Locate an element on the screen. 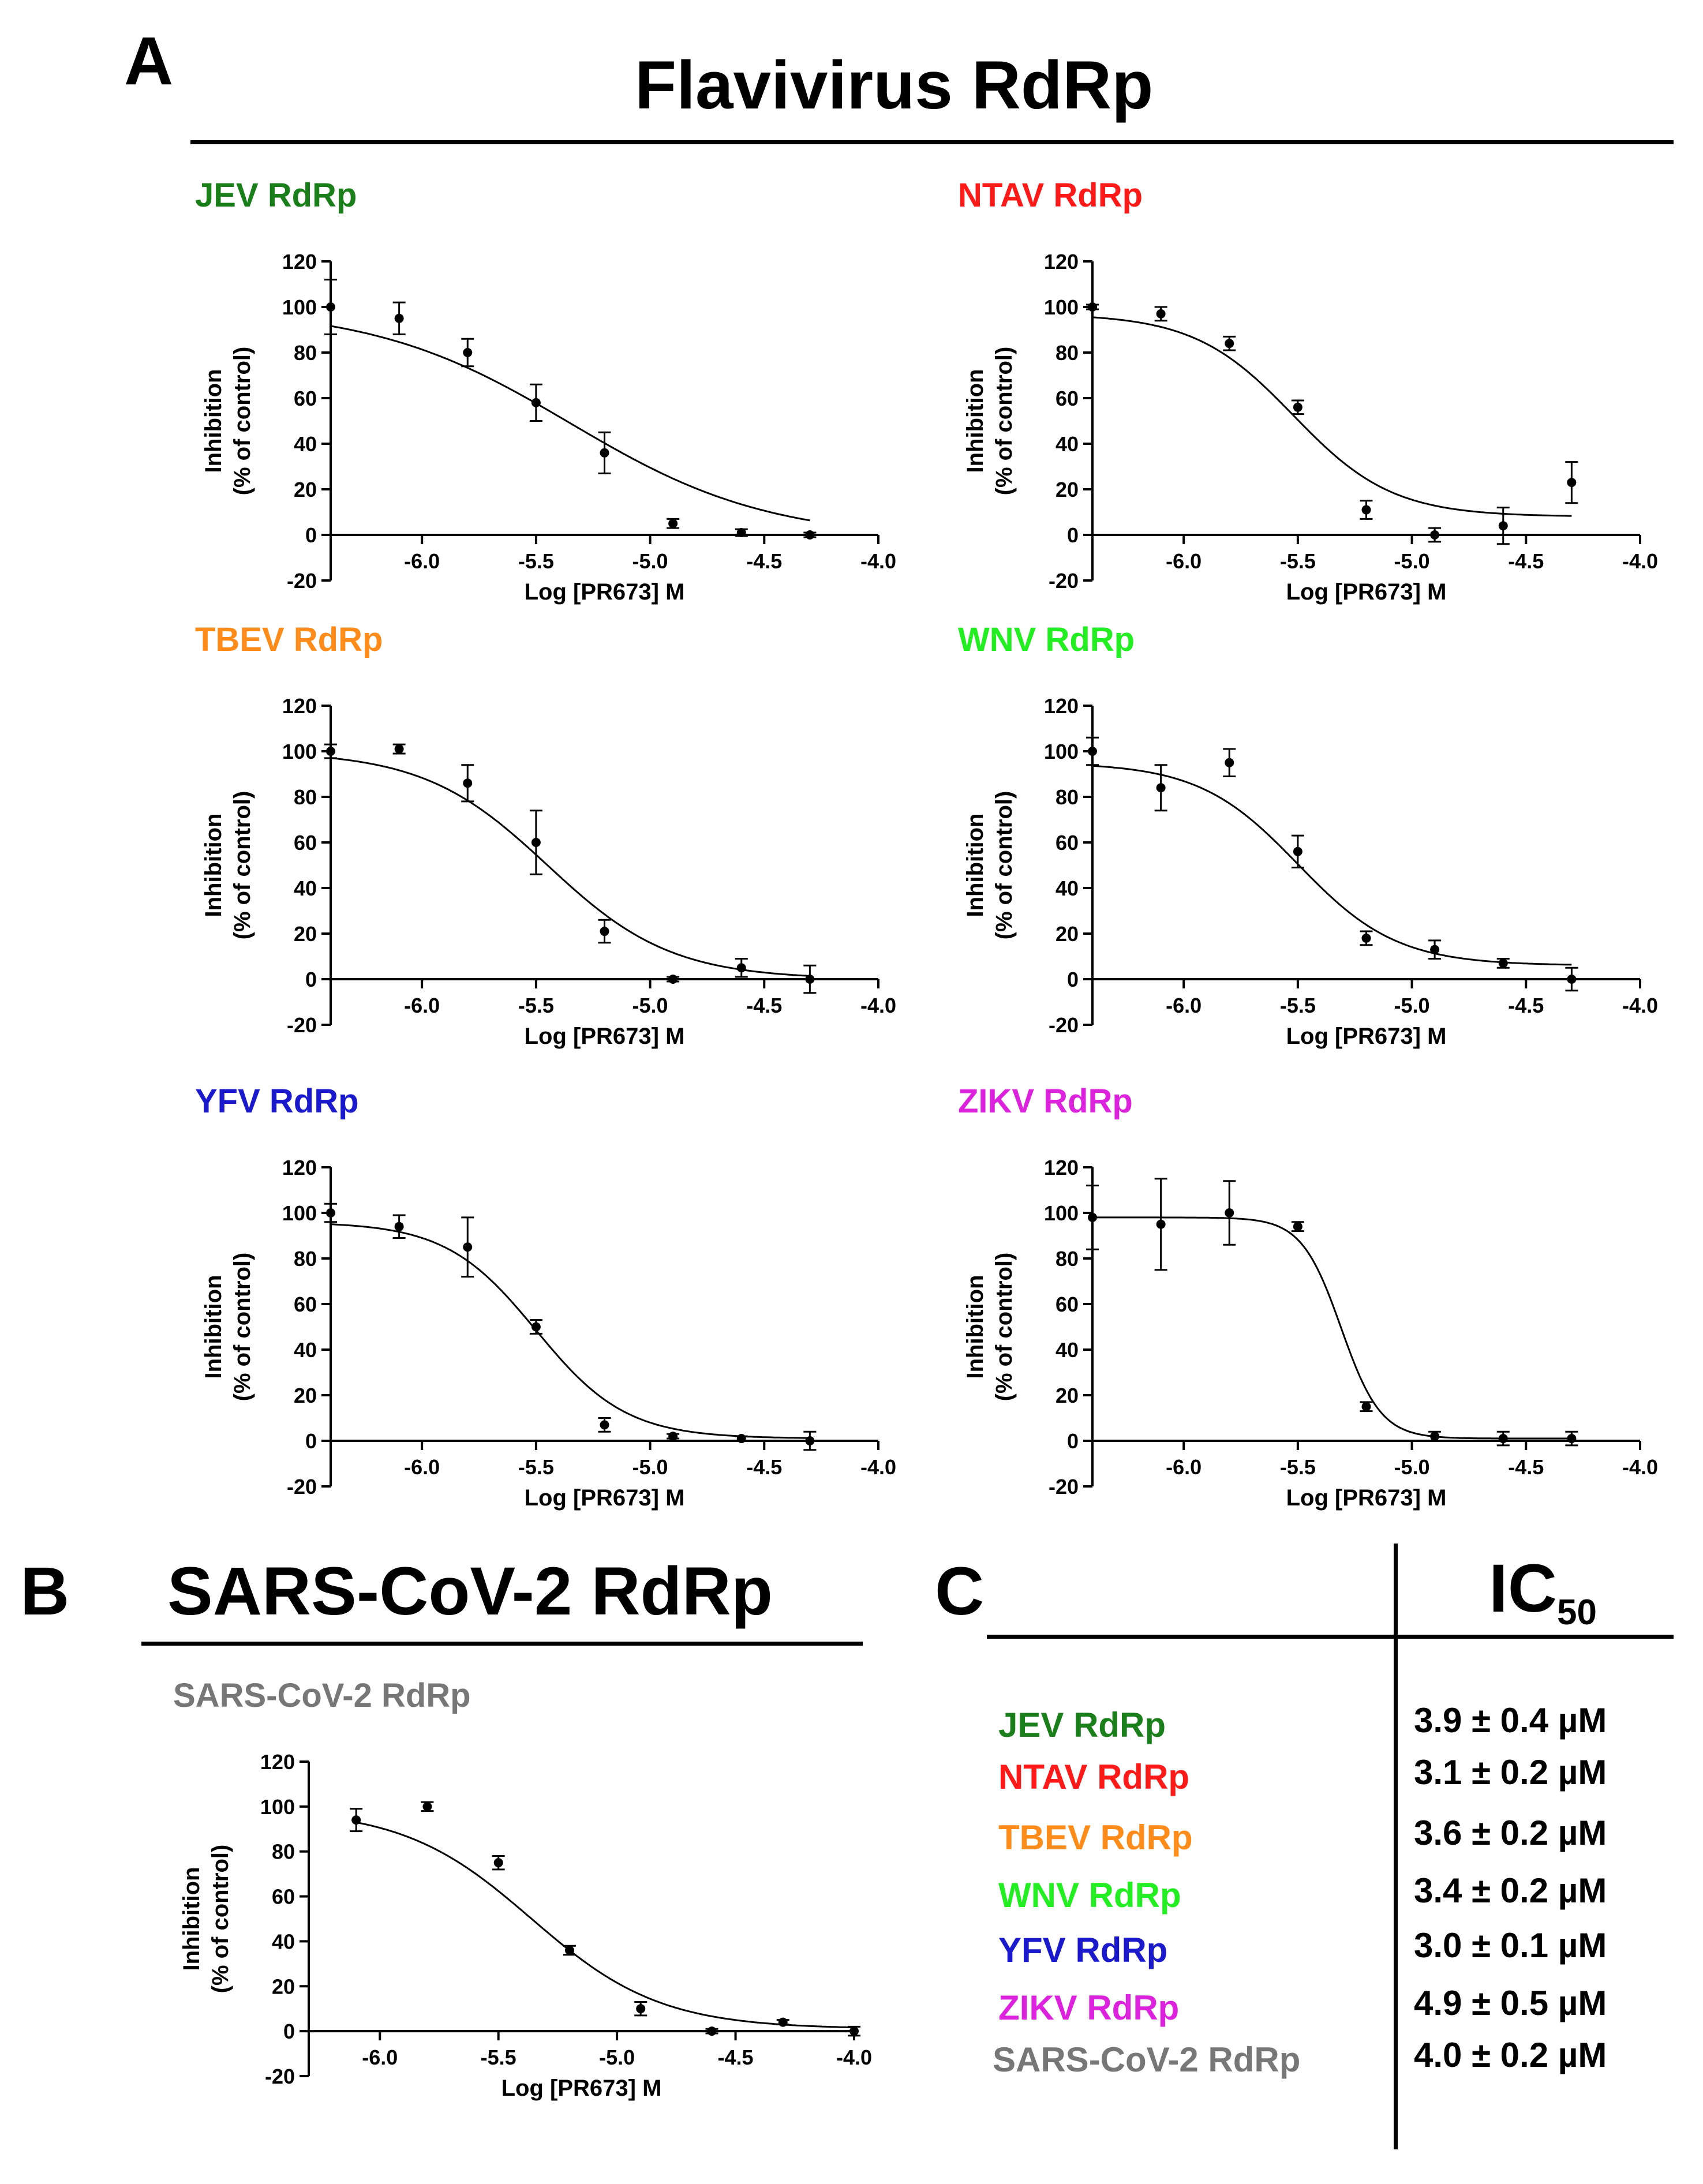 This screenshot has width=1703, height=2184. panel-b-rule is located at coordinates (502, 1644).